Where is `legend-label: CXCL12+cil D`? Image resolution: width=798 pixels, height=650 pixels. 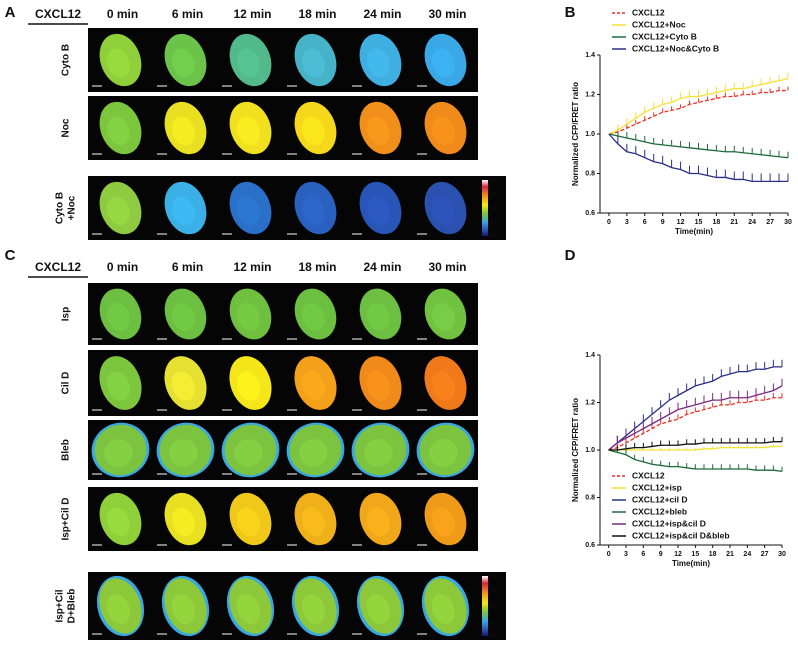
legend-label: CXCL12+cil D is located at coordinates (660, 499).